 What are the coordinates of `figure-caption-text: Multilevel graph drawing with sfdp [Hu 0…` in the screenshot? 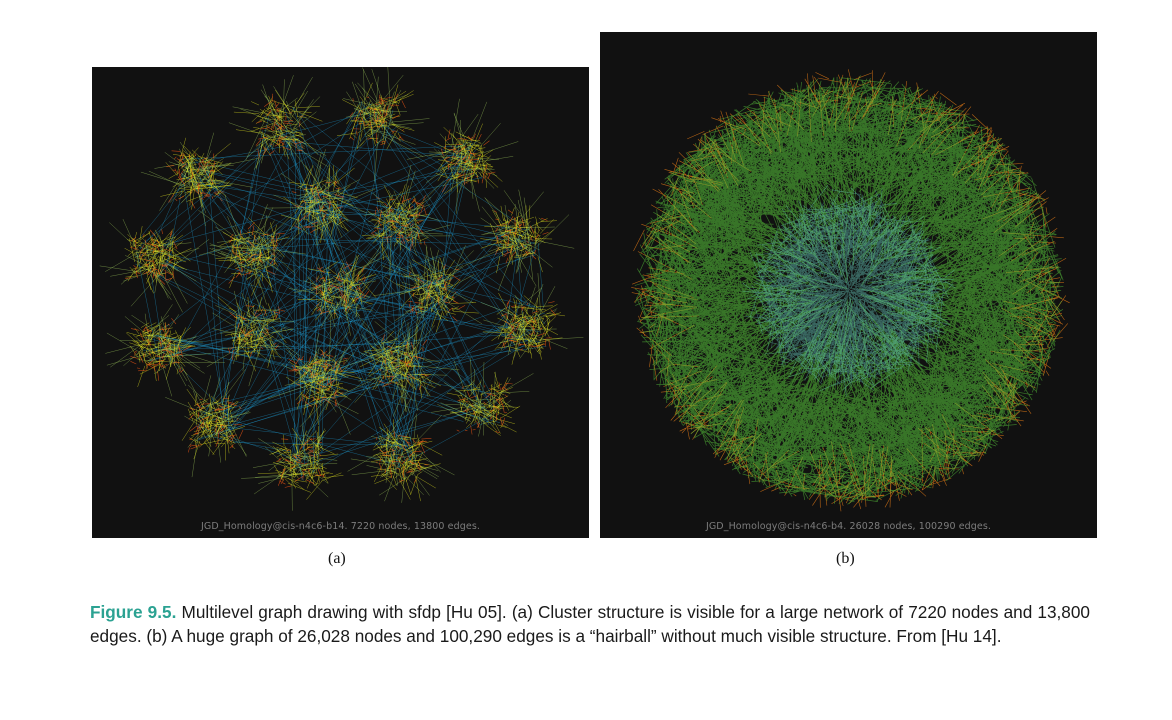 It's located at (590, 624).